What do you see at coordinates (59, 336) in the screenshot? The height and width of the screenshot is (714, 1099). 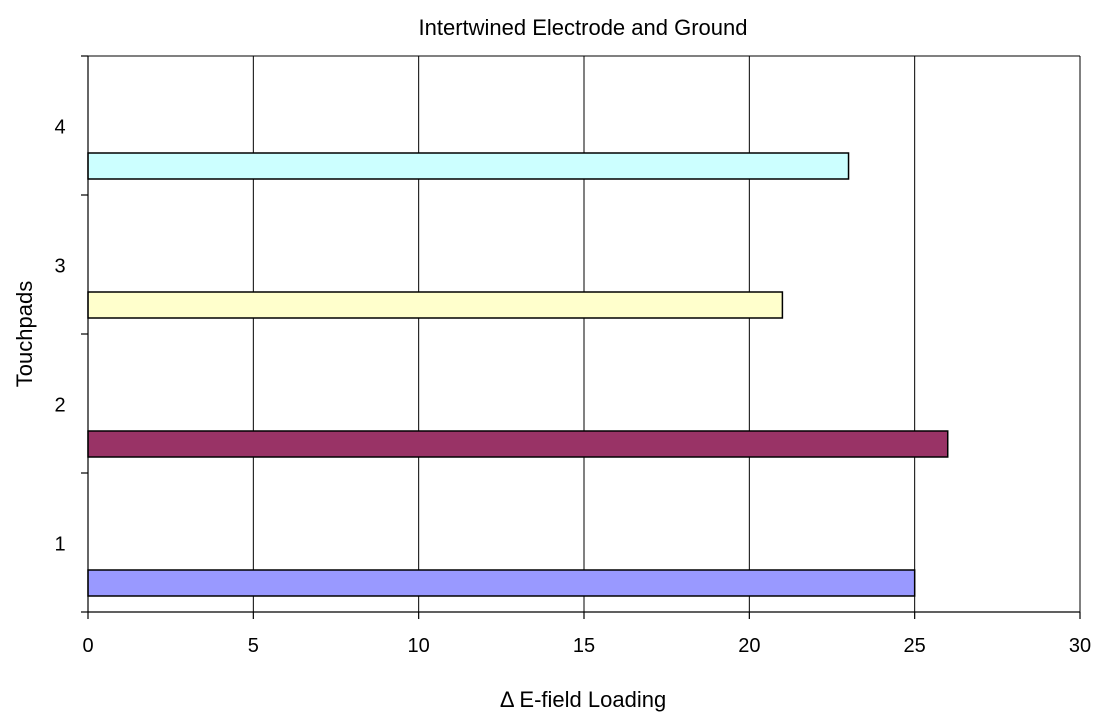 I see `y-tick-labels: 1 2 3 4` at bounding box center [59, 336].